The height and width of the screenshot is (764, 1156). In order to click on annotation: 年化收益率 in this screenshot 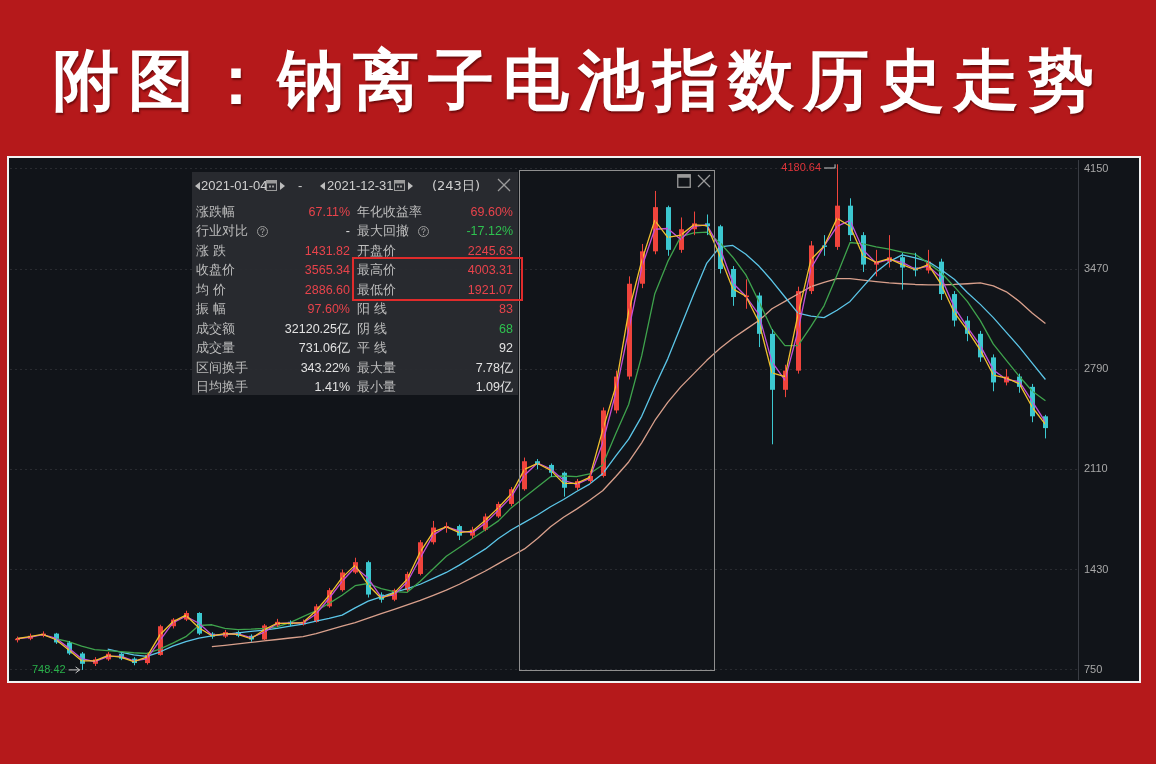, I will do `click(389, 212)`.